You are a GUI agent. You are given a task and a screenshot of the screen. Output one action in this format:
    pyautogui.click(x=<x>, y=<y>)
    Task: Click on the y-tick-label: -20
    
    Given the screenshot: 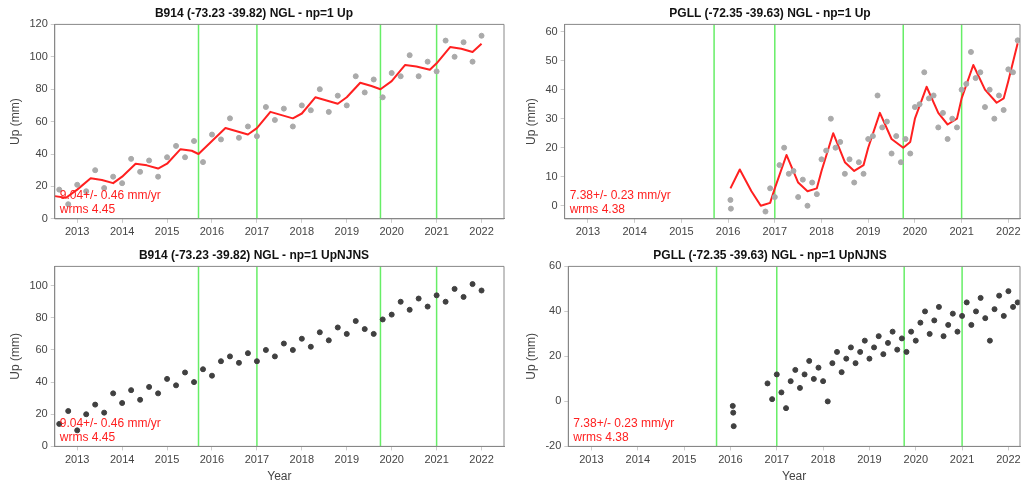 What is the action you would take?
    pyautogui.click(x=553, y=445)
    